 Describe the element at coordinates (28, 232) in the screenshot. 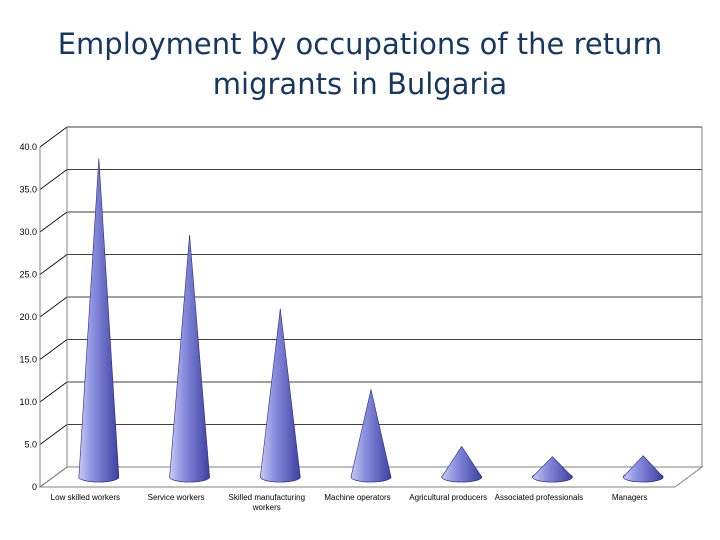

I see `y-tick-label: 30.0` at that location.